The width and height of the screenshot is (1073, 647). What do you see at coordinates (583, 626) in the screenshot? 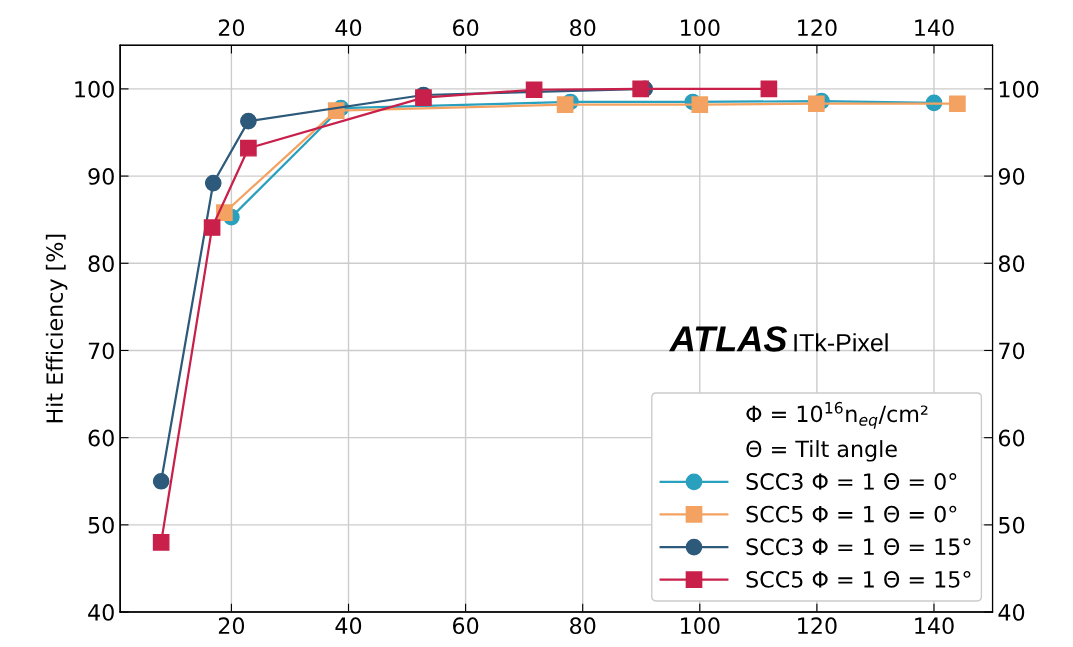
I see `x-tick-label: 80` at bounding box center [583, 626].